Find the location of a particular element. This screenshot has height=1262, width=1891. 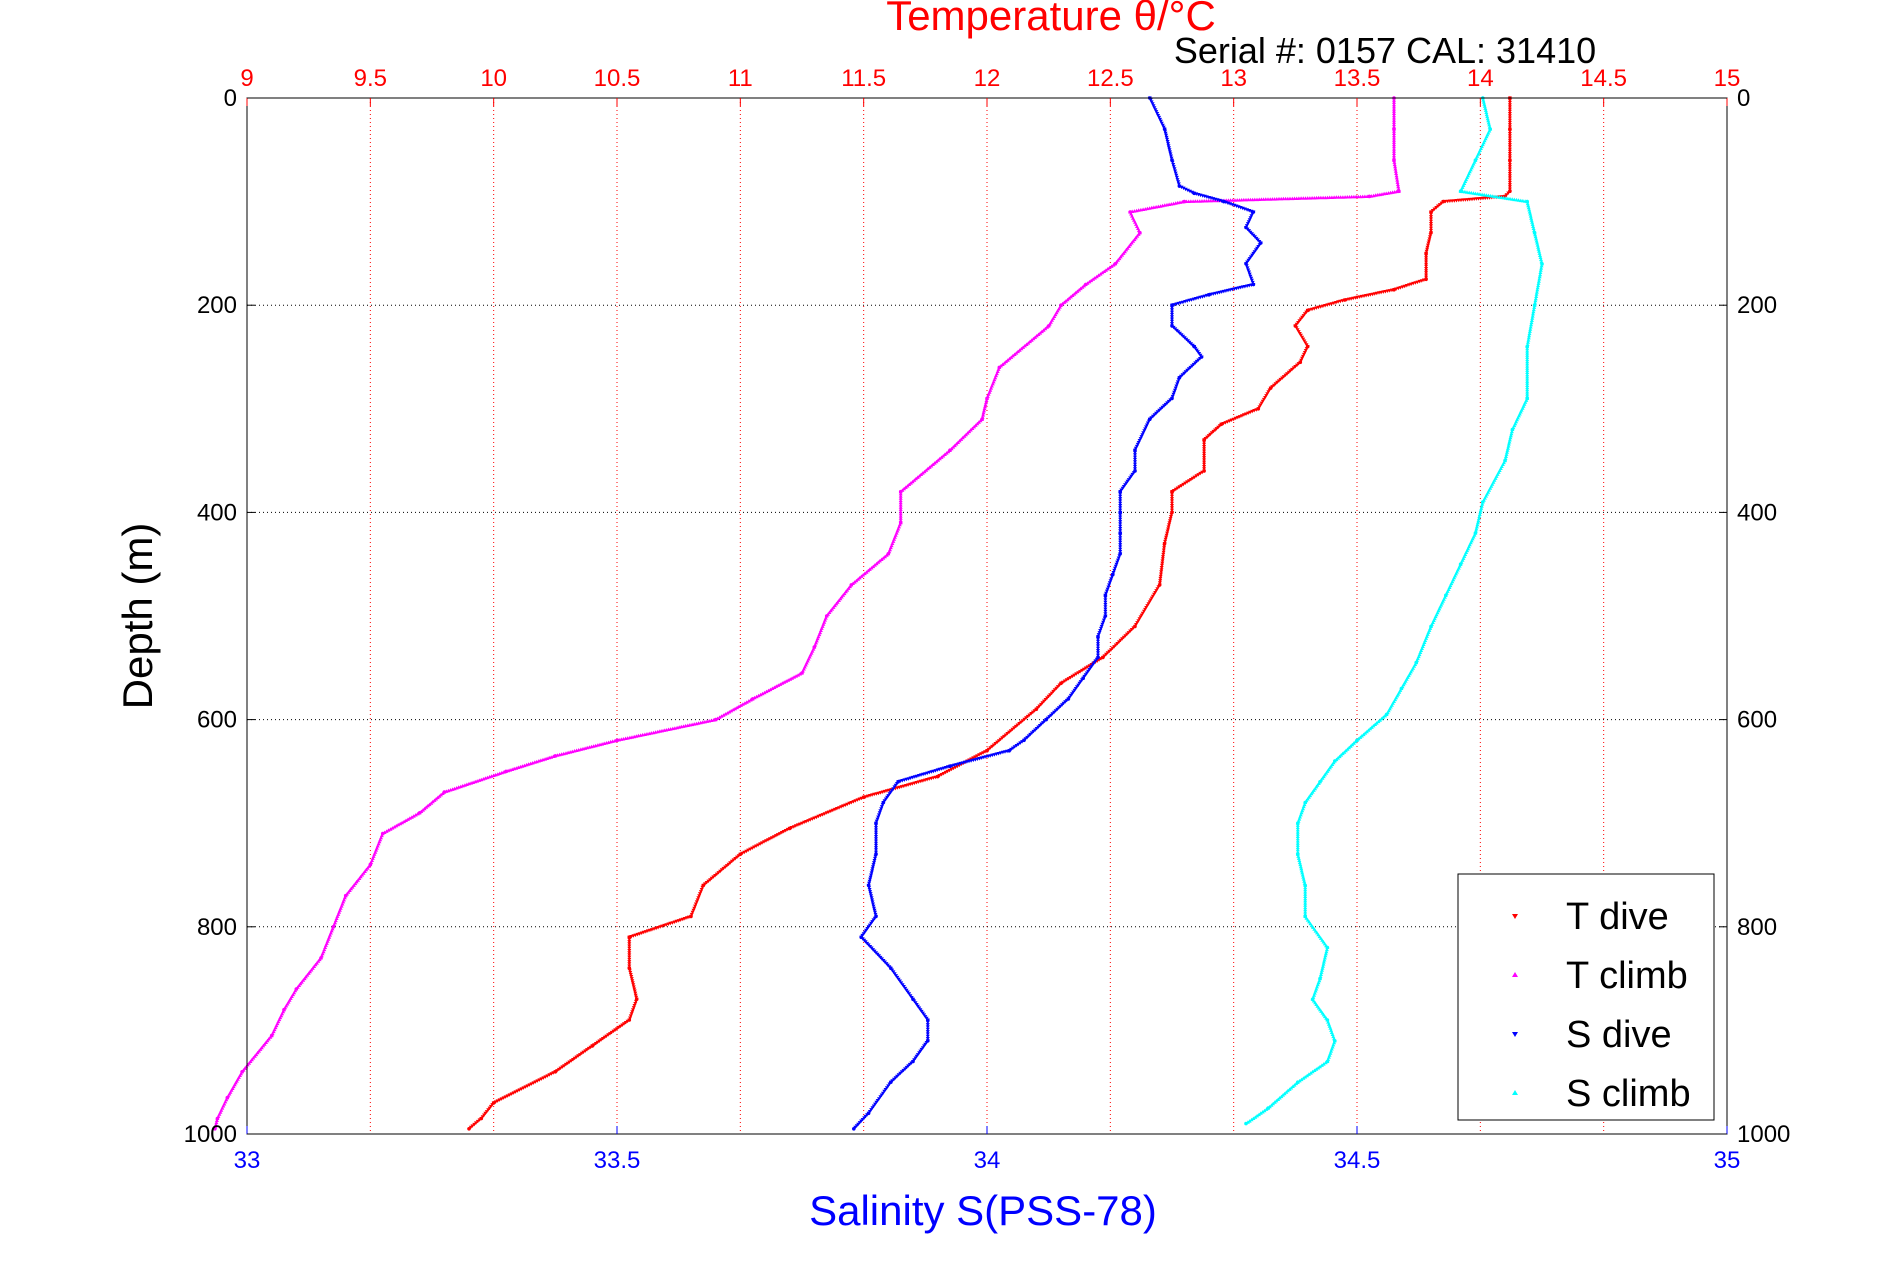

top-tick-label: 12 is located at coordinates (987, 78).